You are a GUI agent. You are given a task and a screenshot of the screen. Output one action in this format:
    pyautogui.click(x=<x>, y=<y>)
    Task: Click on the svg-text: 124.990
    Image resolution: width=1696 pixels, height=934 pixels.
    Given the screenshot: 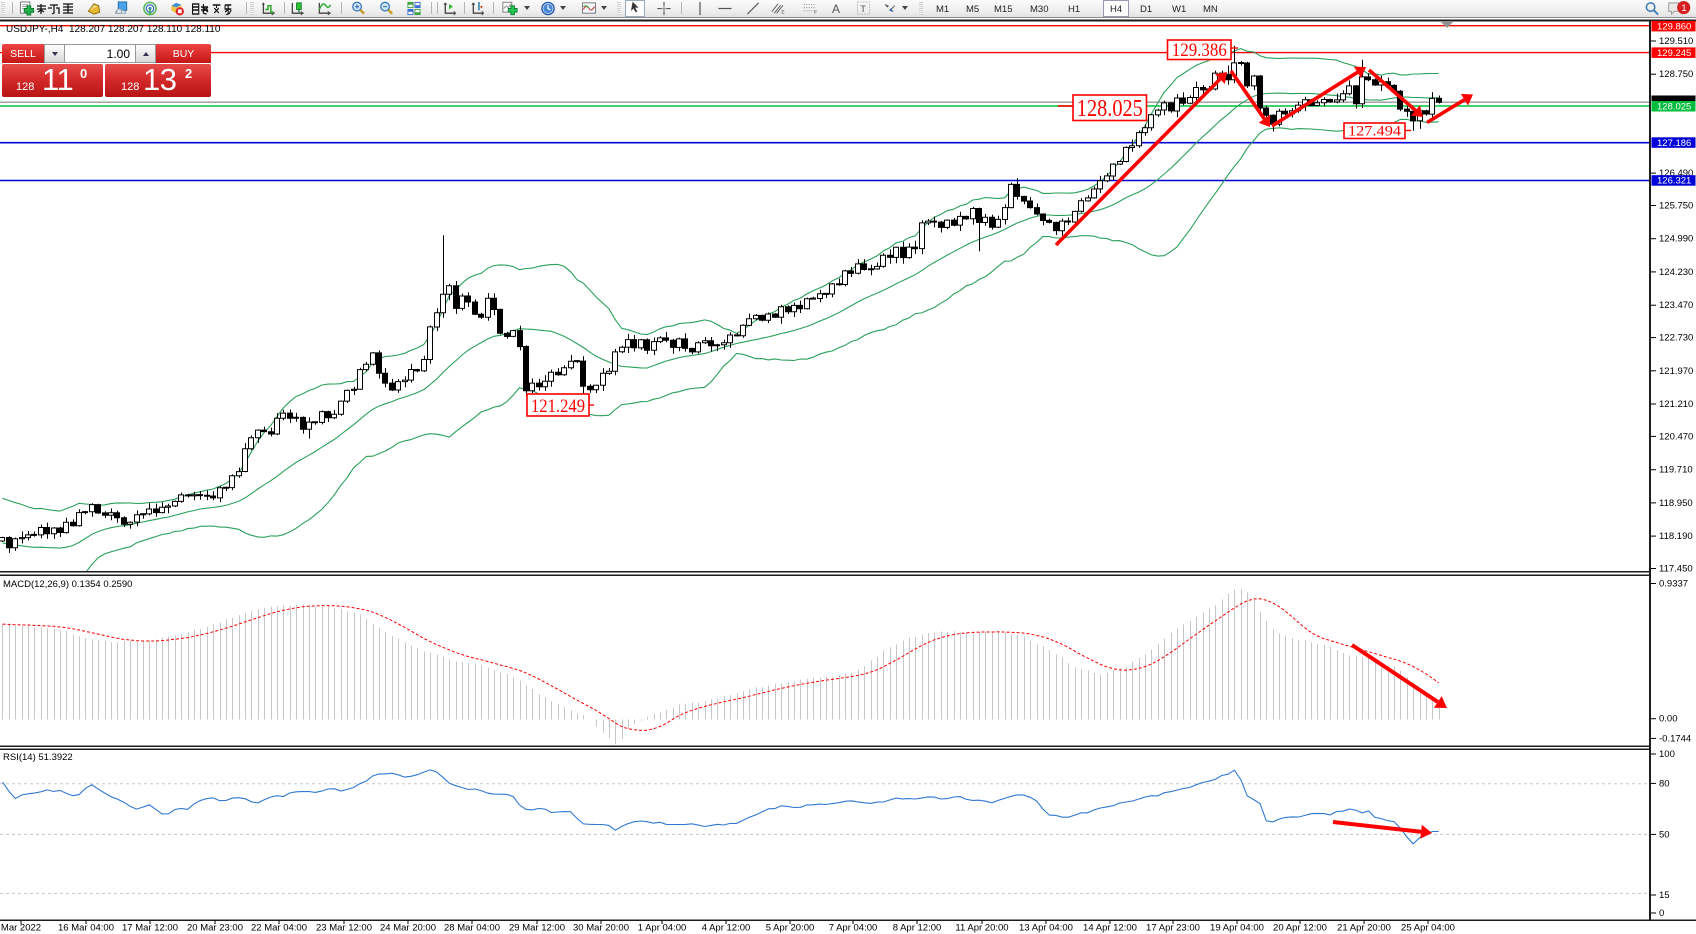 What is the action you would take?
    pyautogui.click(x=1676, y=239)
    